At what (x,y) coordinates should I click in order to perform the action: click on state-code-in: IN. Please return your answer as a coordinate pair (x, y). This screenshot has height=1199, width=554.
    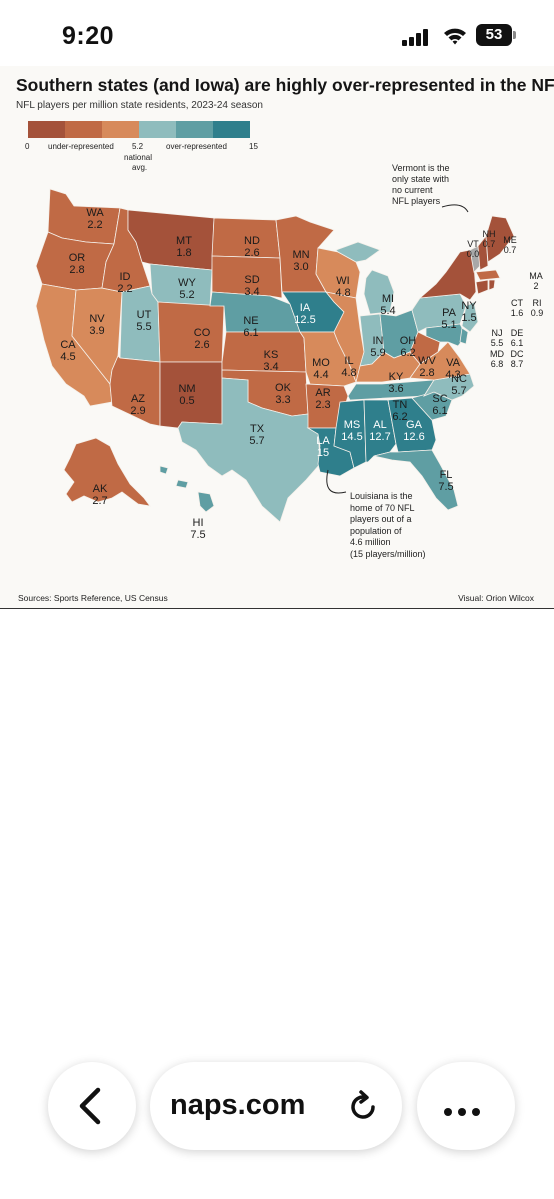
    Looking at the image, I should click on (378, 341).